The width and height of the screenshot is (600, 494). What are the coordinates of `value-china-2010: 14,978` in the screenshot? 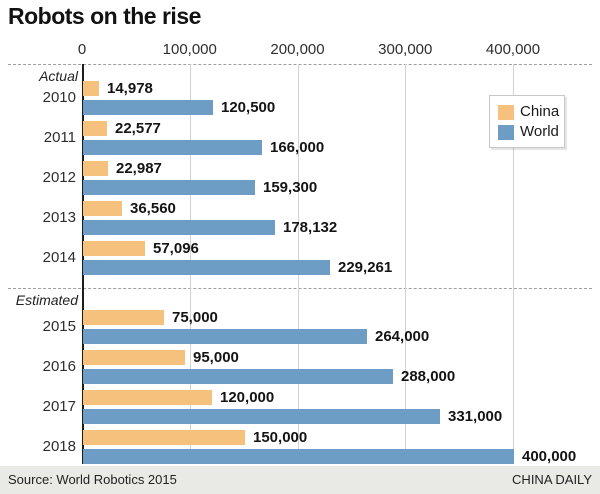 It's located at (130, 88).